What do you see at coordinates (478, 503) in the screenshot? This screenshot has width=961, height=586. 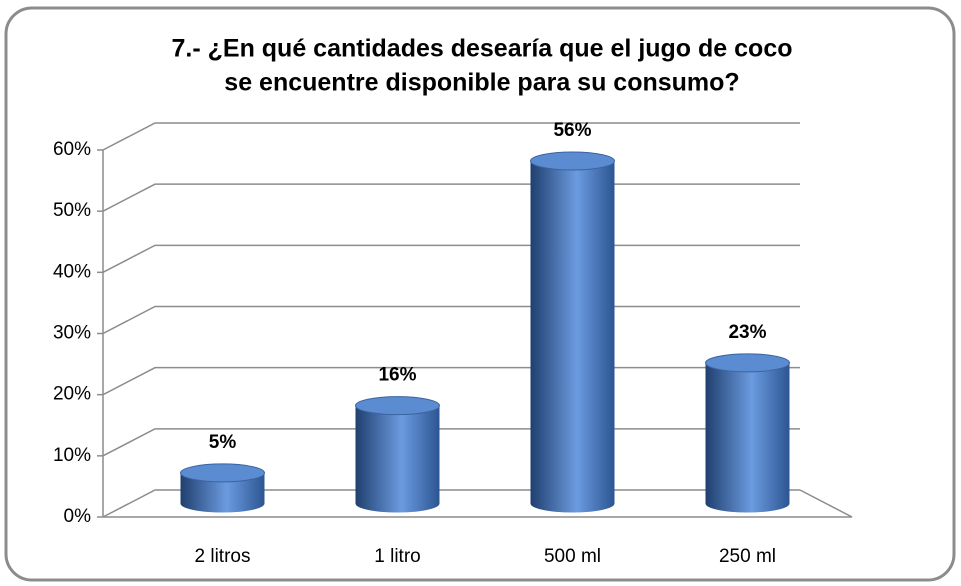 I see `floor` at bounding box center [478, 503].